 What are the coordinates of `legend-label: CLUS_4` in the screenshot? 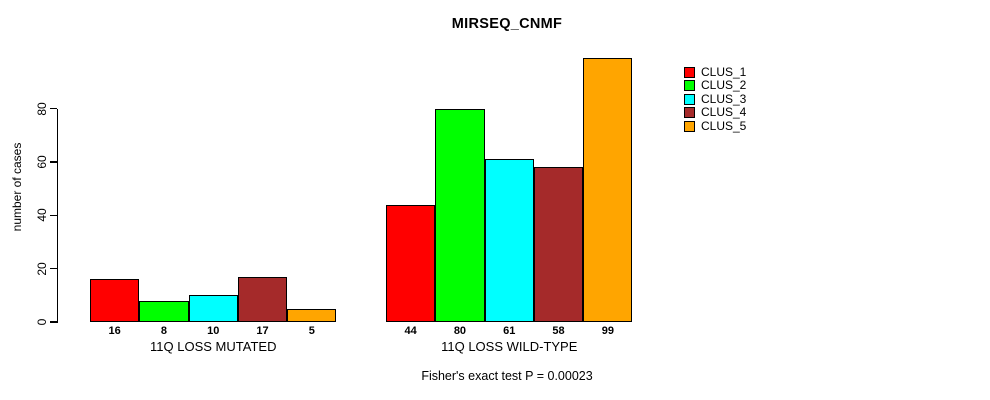 It's located at (724, 112).